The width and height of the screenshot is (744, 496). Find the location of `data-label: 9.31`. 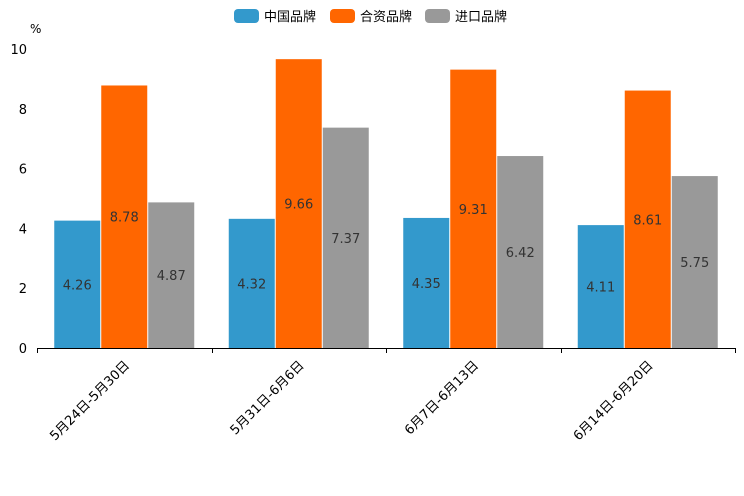

data-label: 9.31 is located at coordinates (473, 210).